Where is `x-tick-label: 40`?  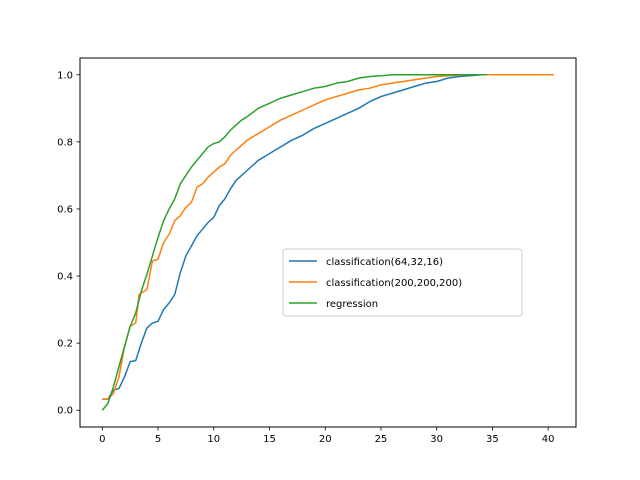 x-tick-label: 40 is located at coordinates (548, 439).